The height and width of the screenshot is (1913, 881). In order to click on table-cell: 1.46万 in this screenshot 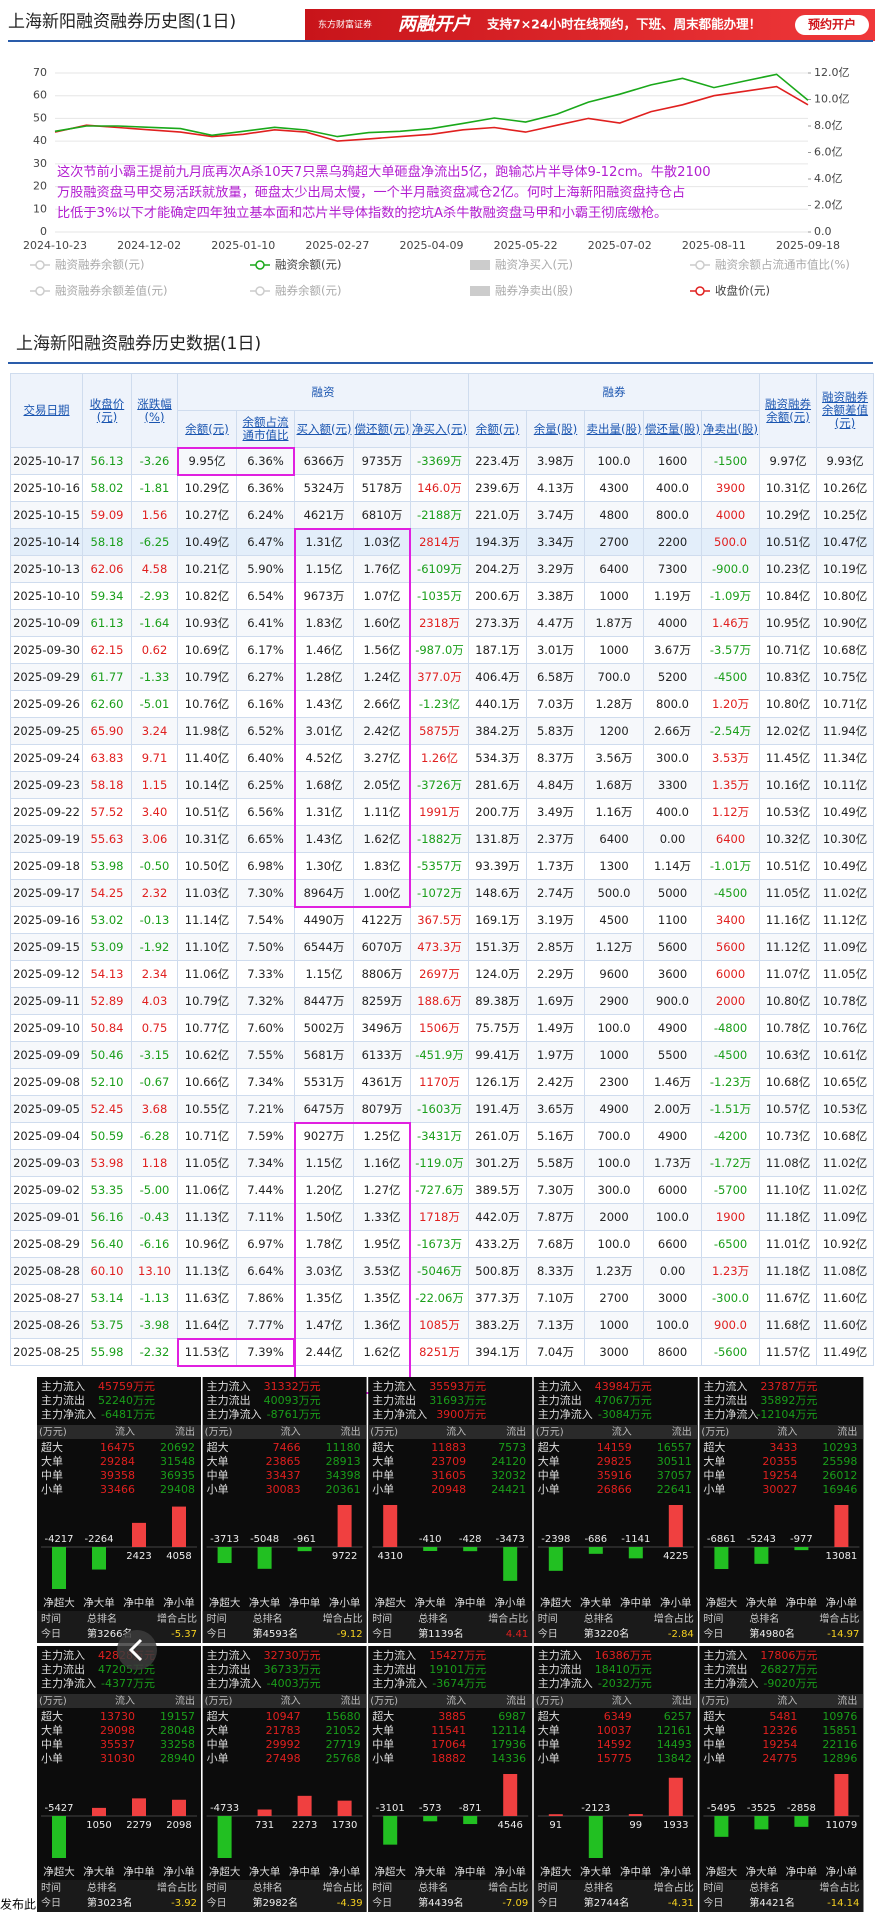, I will do `click(673, 1082)`.